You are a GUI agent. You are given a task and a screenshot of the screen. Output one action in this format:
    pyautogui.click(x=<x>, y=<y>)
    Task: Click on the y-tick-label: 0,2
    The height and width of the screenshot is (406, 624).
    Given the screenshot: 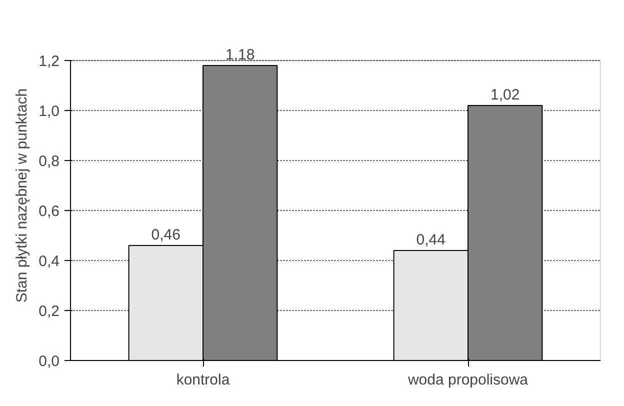 What is the action you would take?
    pyautogui.click(x=49, y=311)
    